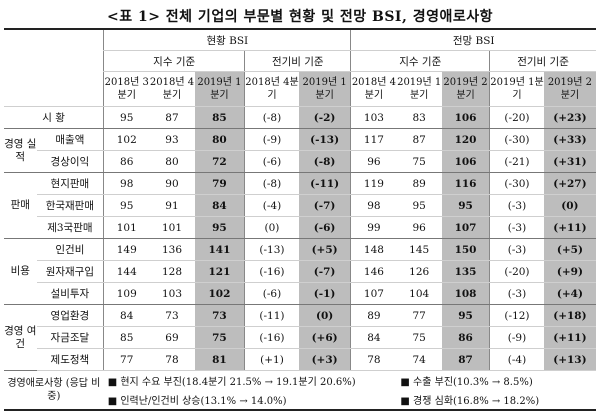 This screenshot has height=411, width=600. Describe the element at coordinates (219, 183) in the screenshot. I see `table-cell: 79` at that location.